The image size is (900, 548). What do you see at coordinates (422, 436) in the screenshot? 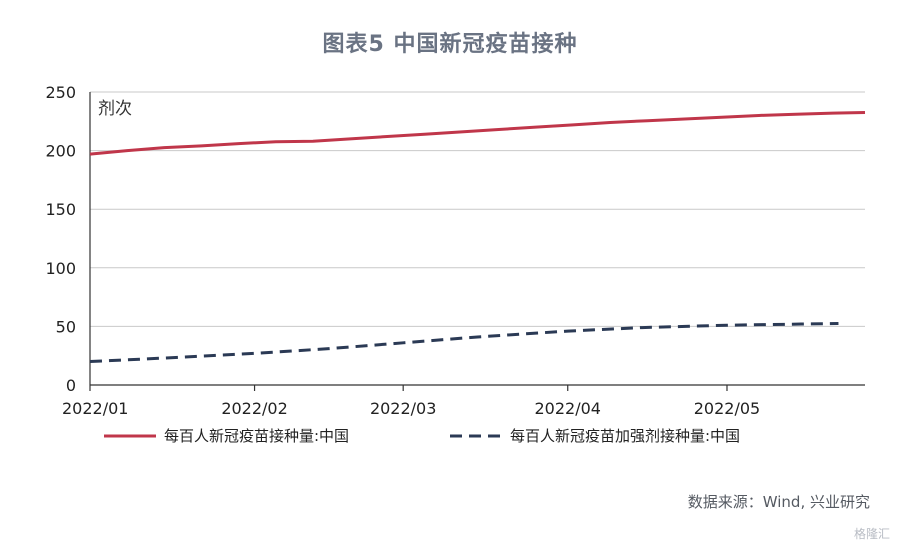
I see `legend: 每百人新冠疫苗接种量:中国 每百人新冠疫苗加强剂接种量:中国` at bounding box center [422, 436].